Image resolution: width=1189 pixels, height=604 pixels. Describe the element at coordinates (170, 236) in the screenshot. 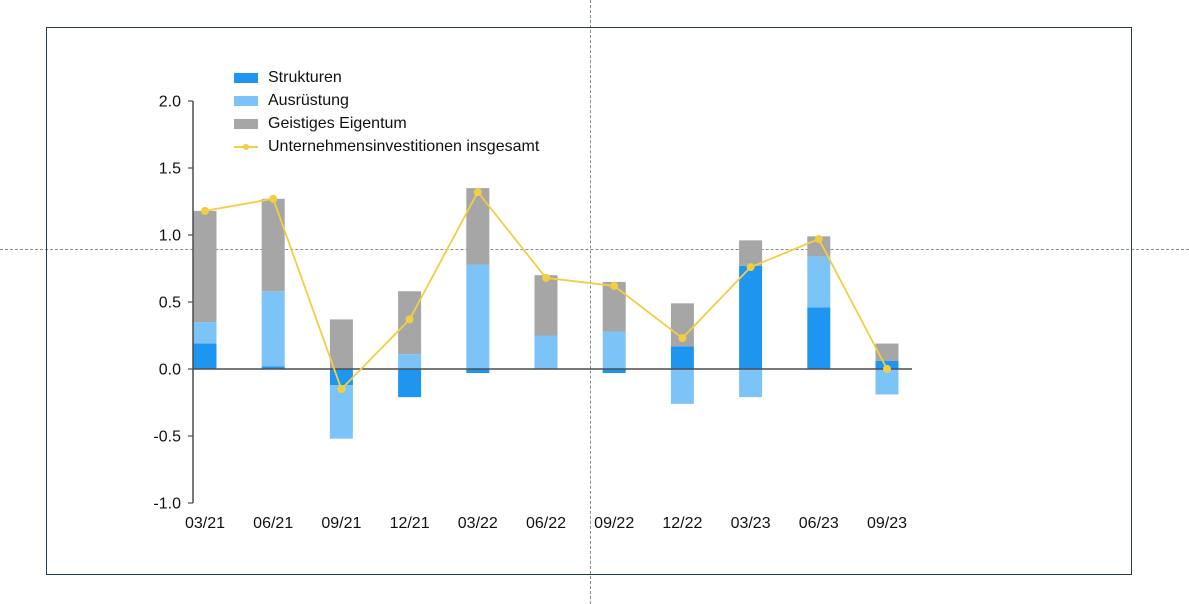

I see `y-tick-label: 1.0` at that location.